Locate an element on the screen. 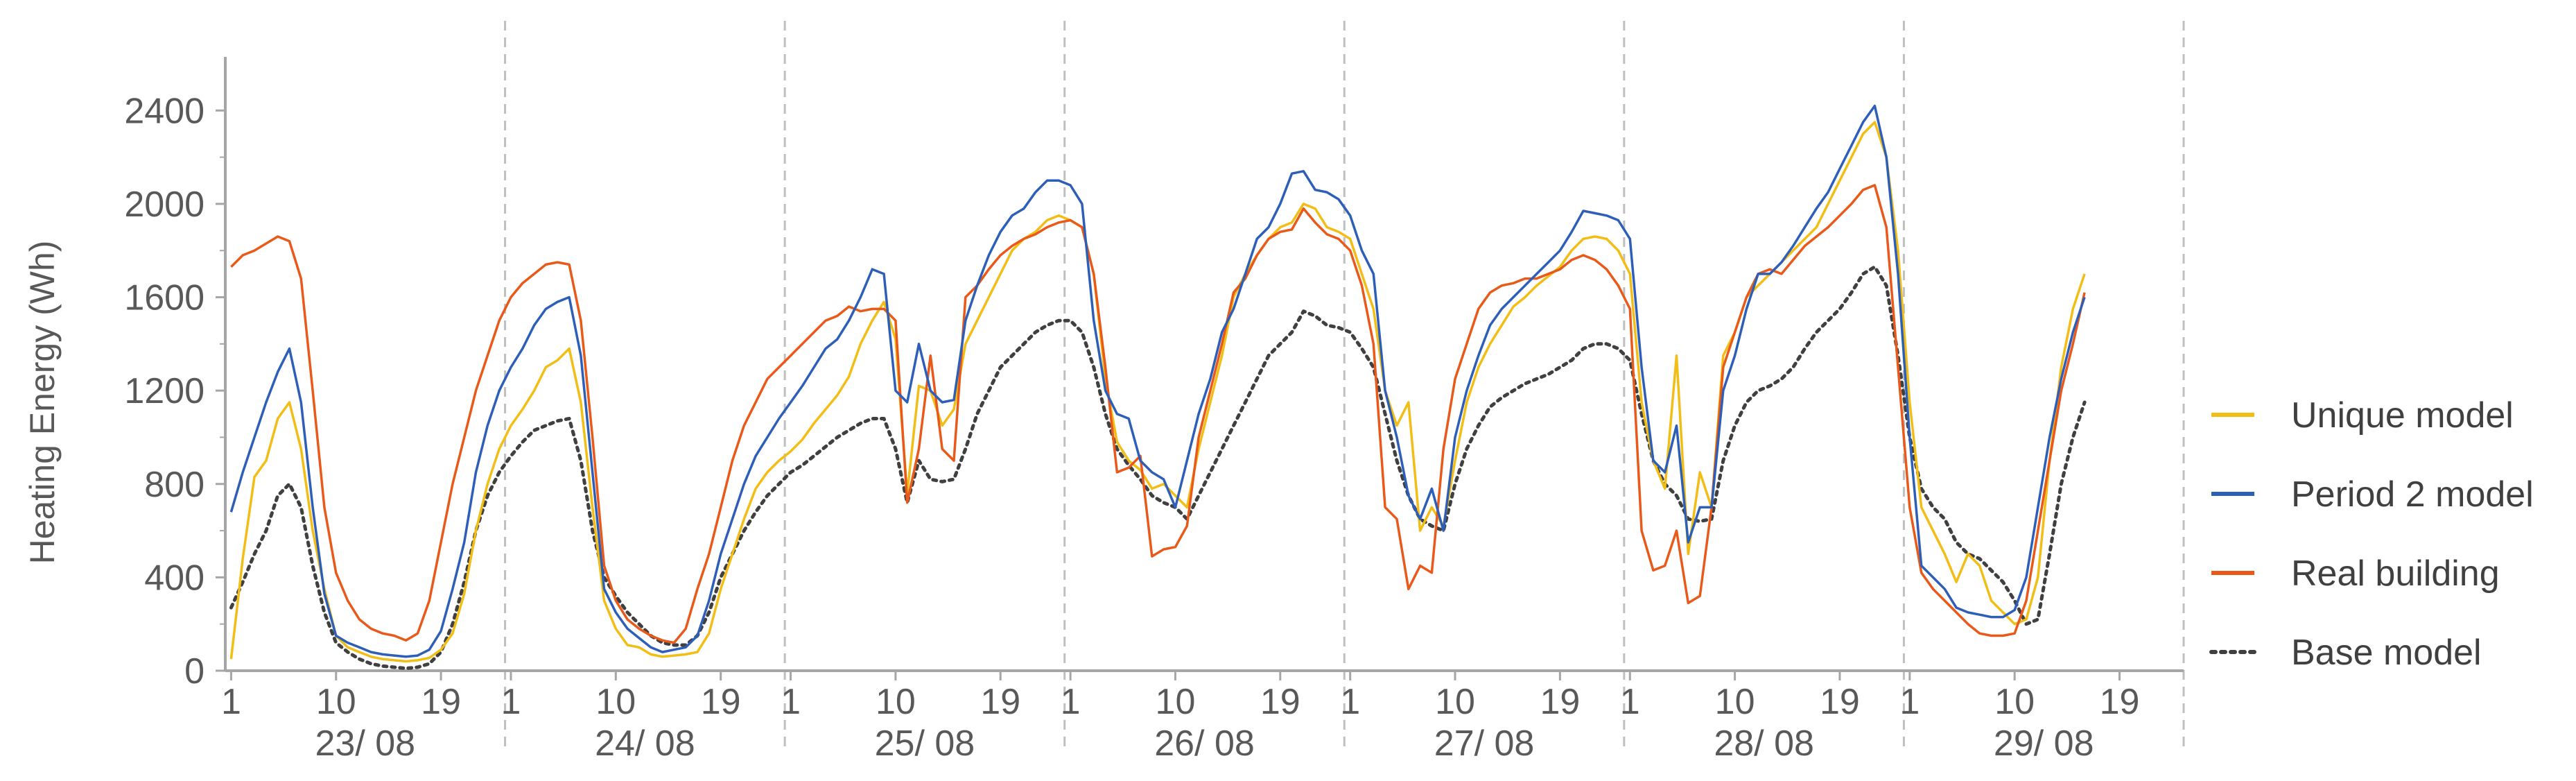 The height and width of the screenshot is (781, 2576). y-tick-label: 1200 is located at coordinates (164, 391).